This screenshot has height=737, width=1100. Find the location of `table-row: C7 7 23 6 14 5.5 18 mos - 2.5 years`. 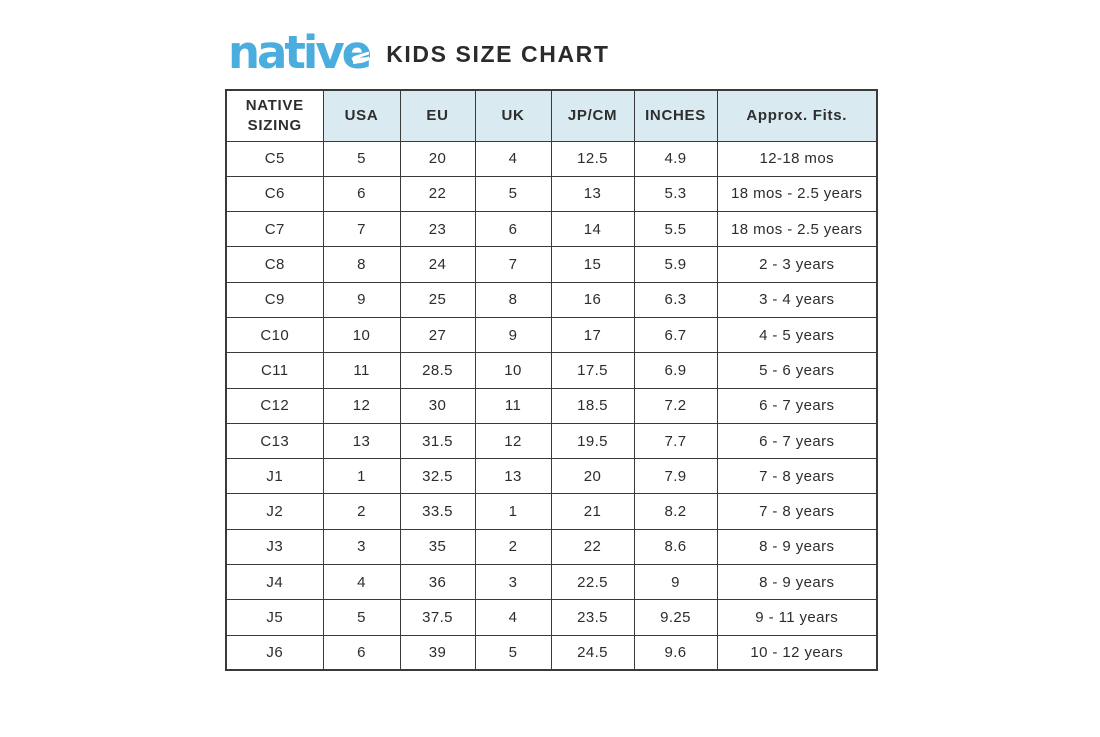

table-row: C7 7 23 6 14 5.5 18 mos - 2.5 years is located at coordinates (551, 229).